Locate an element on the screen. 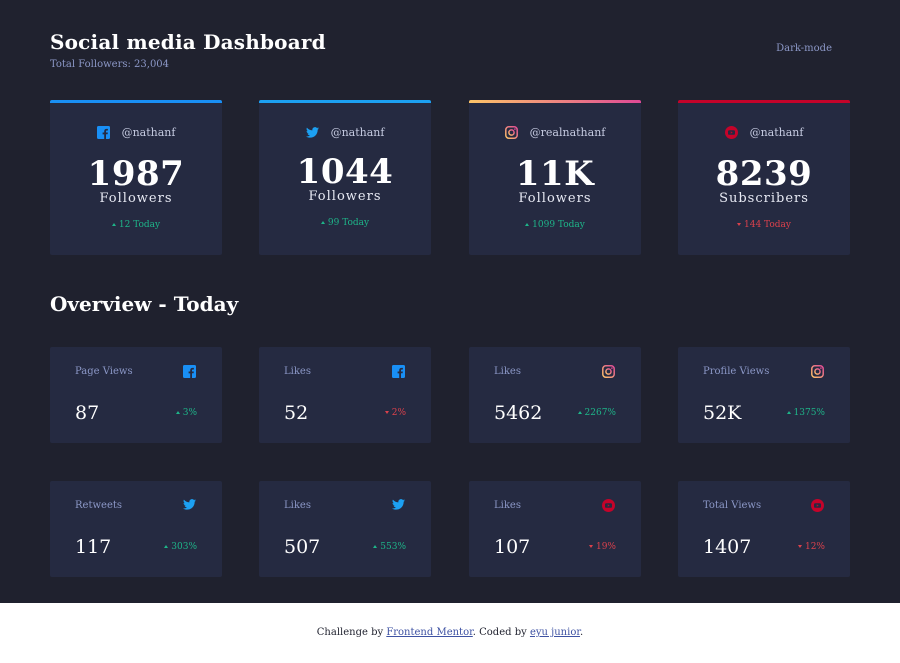 The image size is (900, 663). overview-value: 52K is located at coordinates (722, 413).